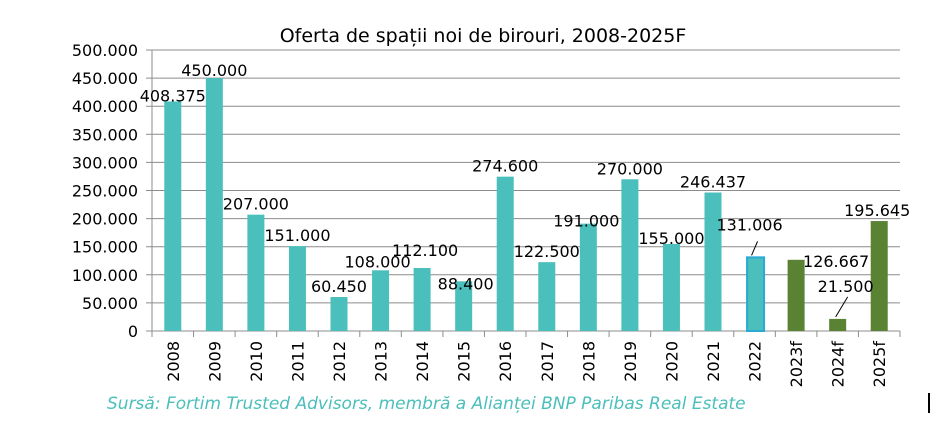  Describe the element at coordinates (879, 276) in the screenshot. I see `bar-2025f` at that location.